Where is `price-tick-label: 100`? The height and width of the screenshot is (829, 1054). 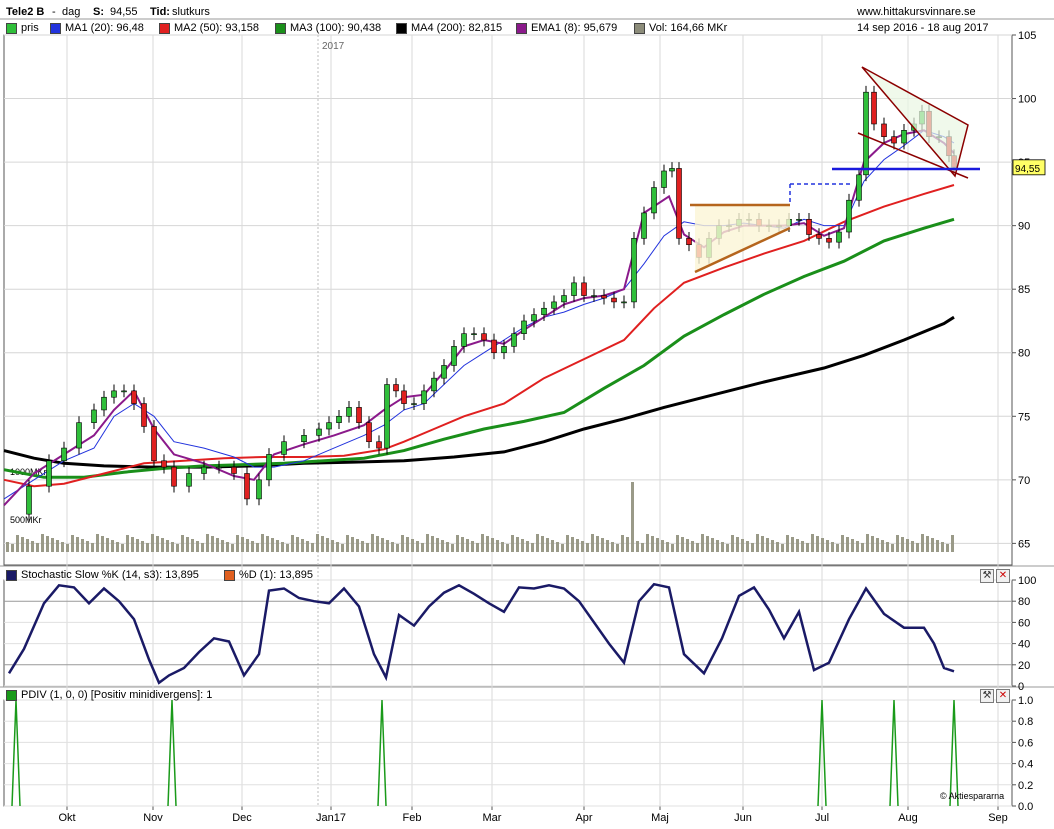 price-tick-label: 100 is located at coordinates (1027, 100).